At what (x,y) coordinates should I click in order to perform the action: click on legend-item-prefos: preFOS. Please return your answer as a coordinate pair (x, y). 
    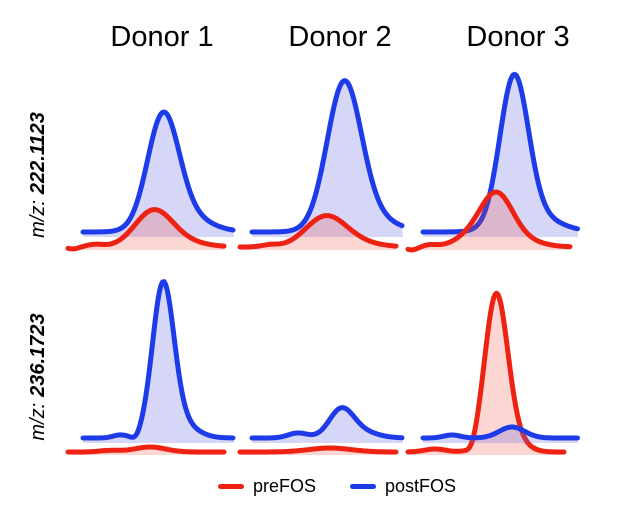
    Looking at the image, I should click on (267, 486).